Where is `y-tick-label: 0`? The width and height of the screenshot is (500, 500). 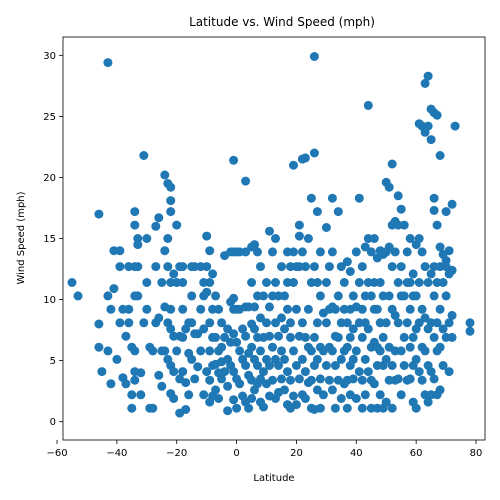 y-tick-label: 0 is located at coordinates (53, 422).